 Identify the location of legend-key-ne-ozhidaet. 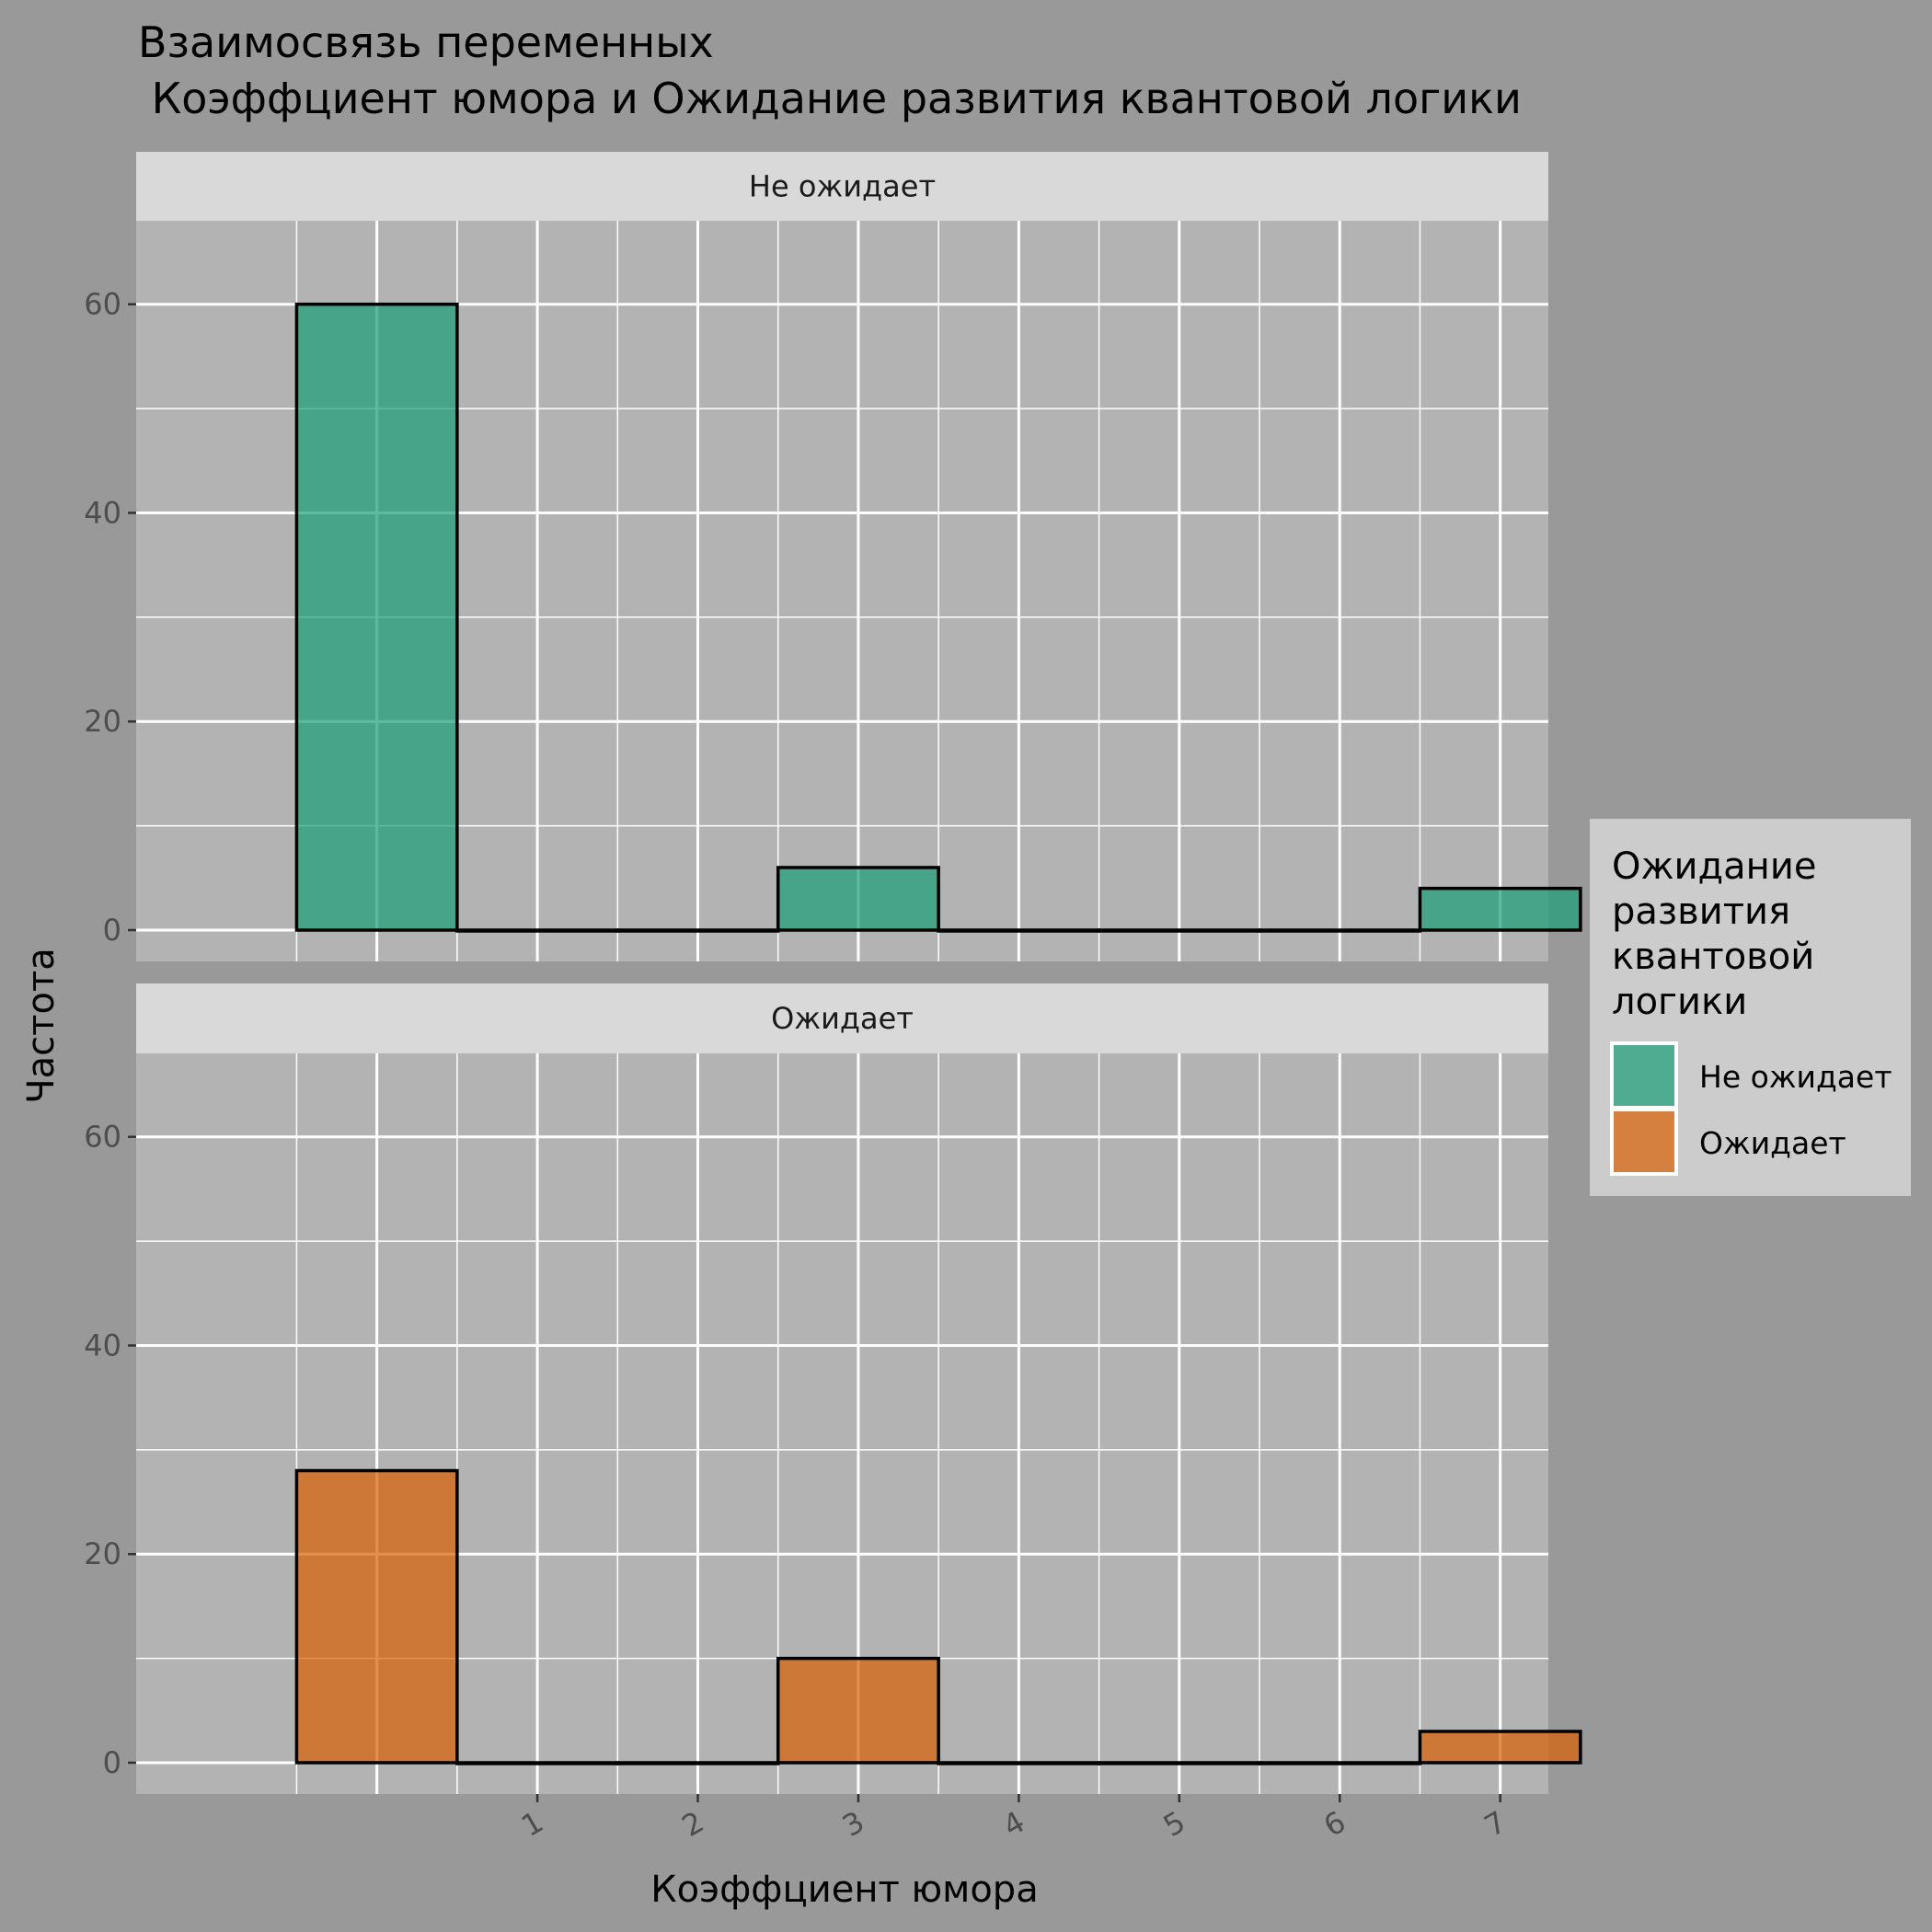
(1644, 1075).